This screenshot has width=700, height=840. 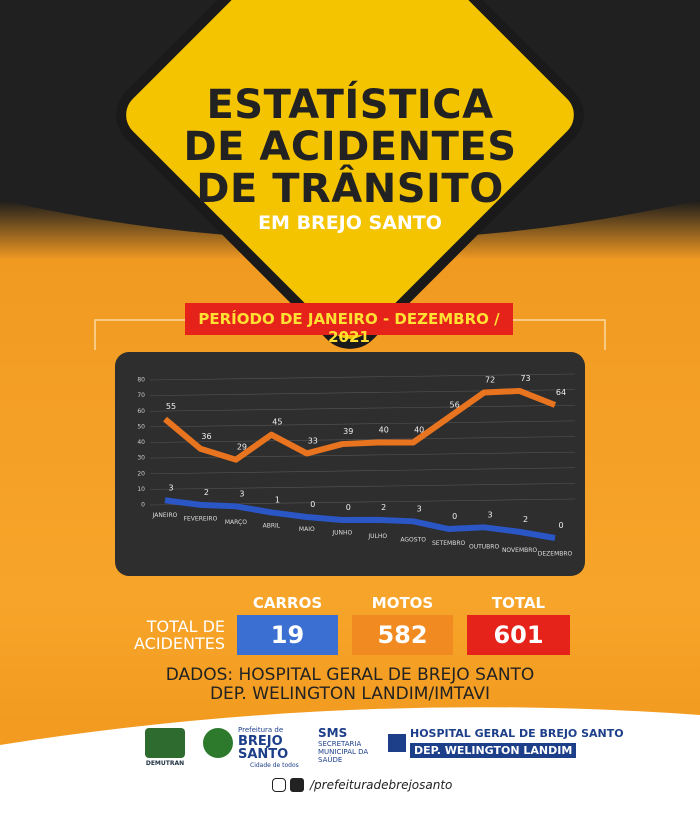 What do you see at coordinates (519, 550) in the screenshot?
I see `x-tick-label: NOVEMBRO` at bounding box center [519, 550].